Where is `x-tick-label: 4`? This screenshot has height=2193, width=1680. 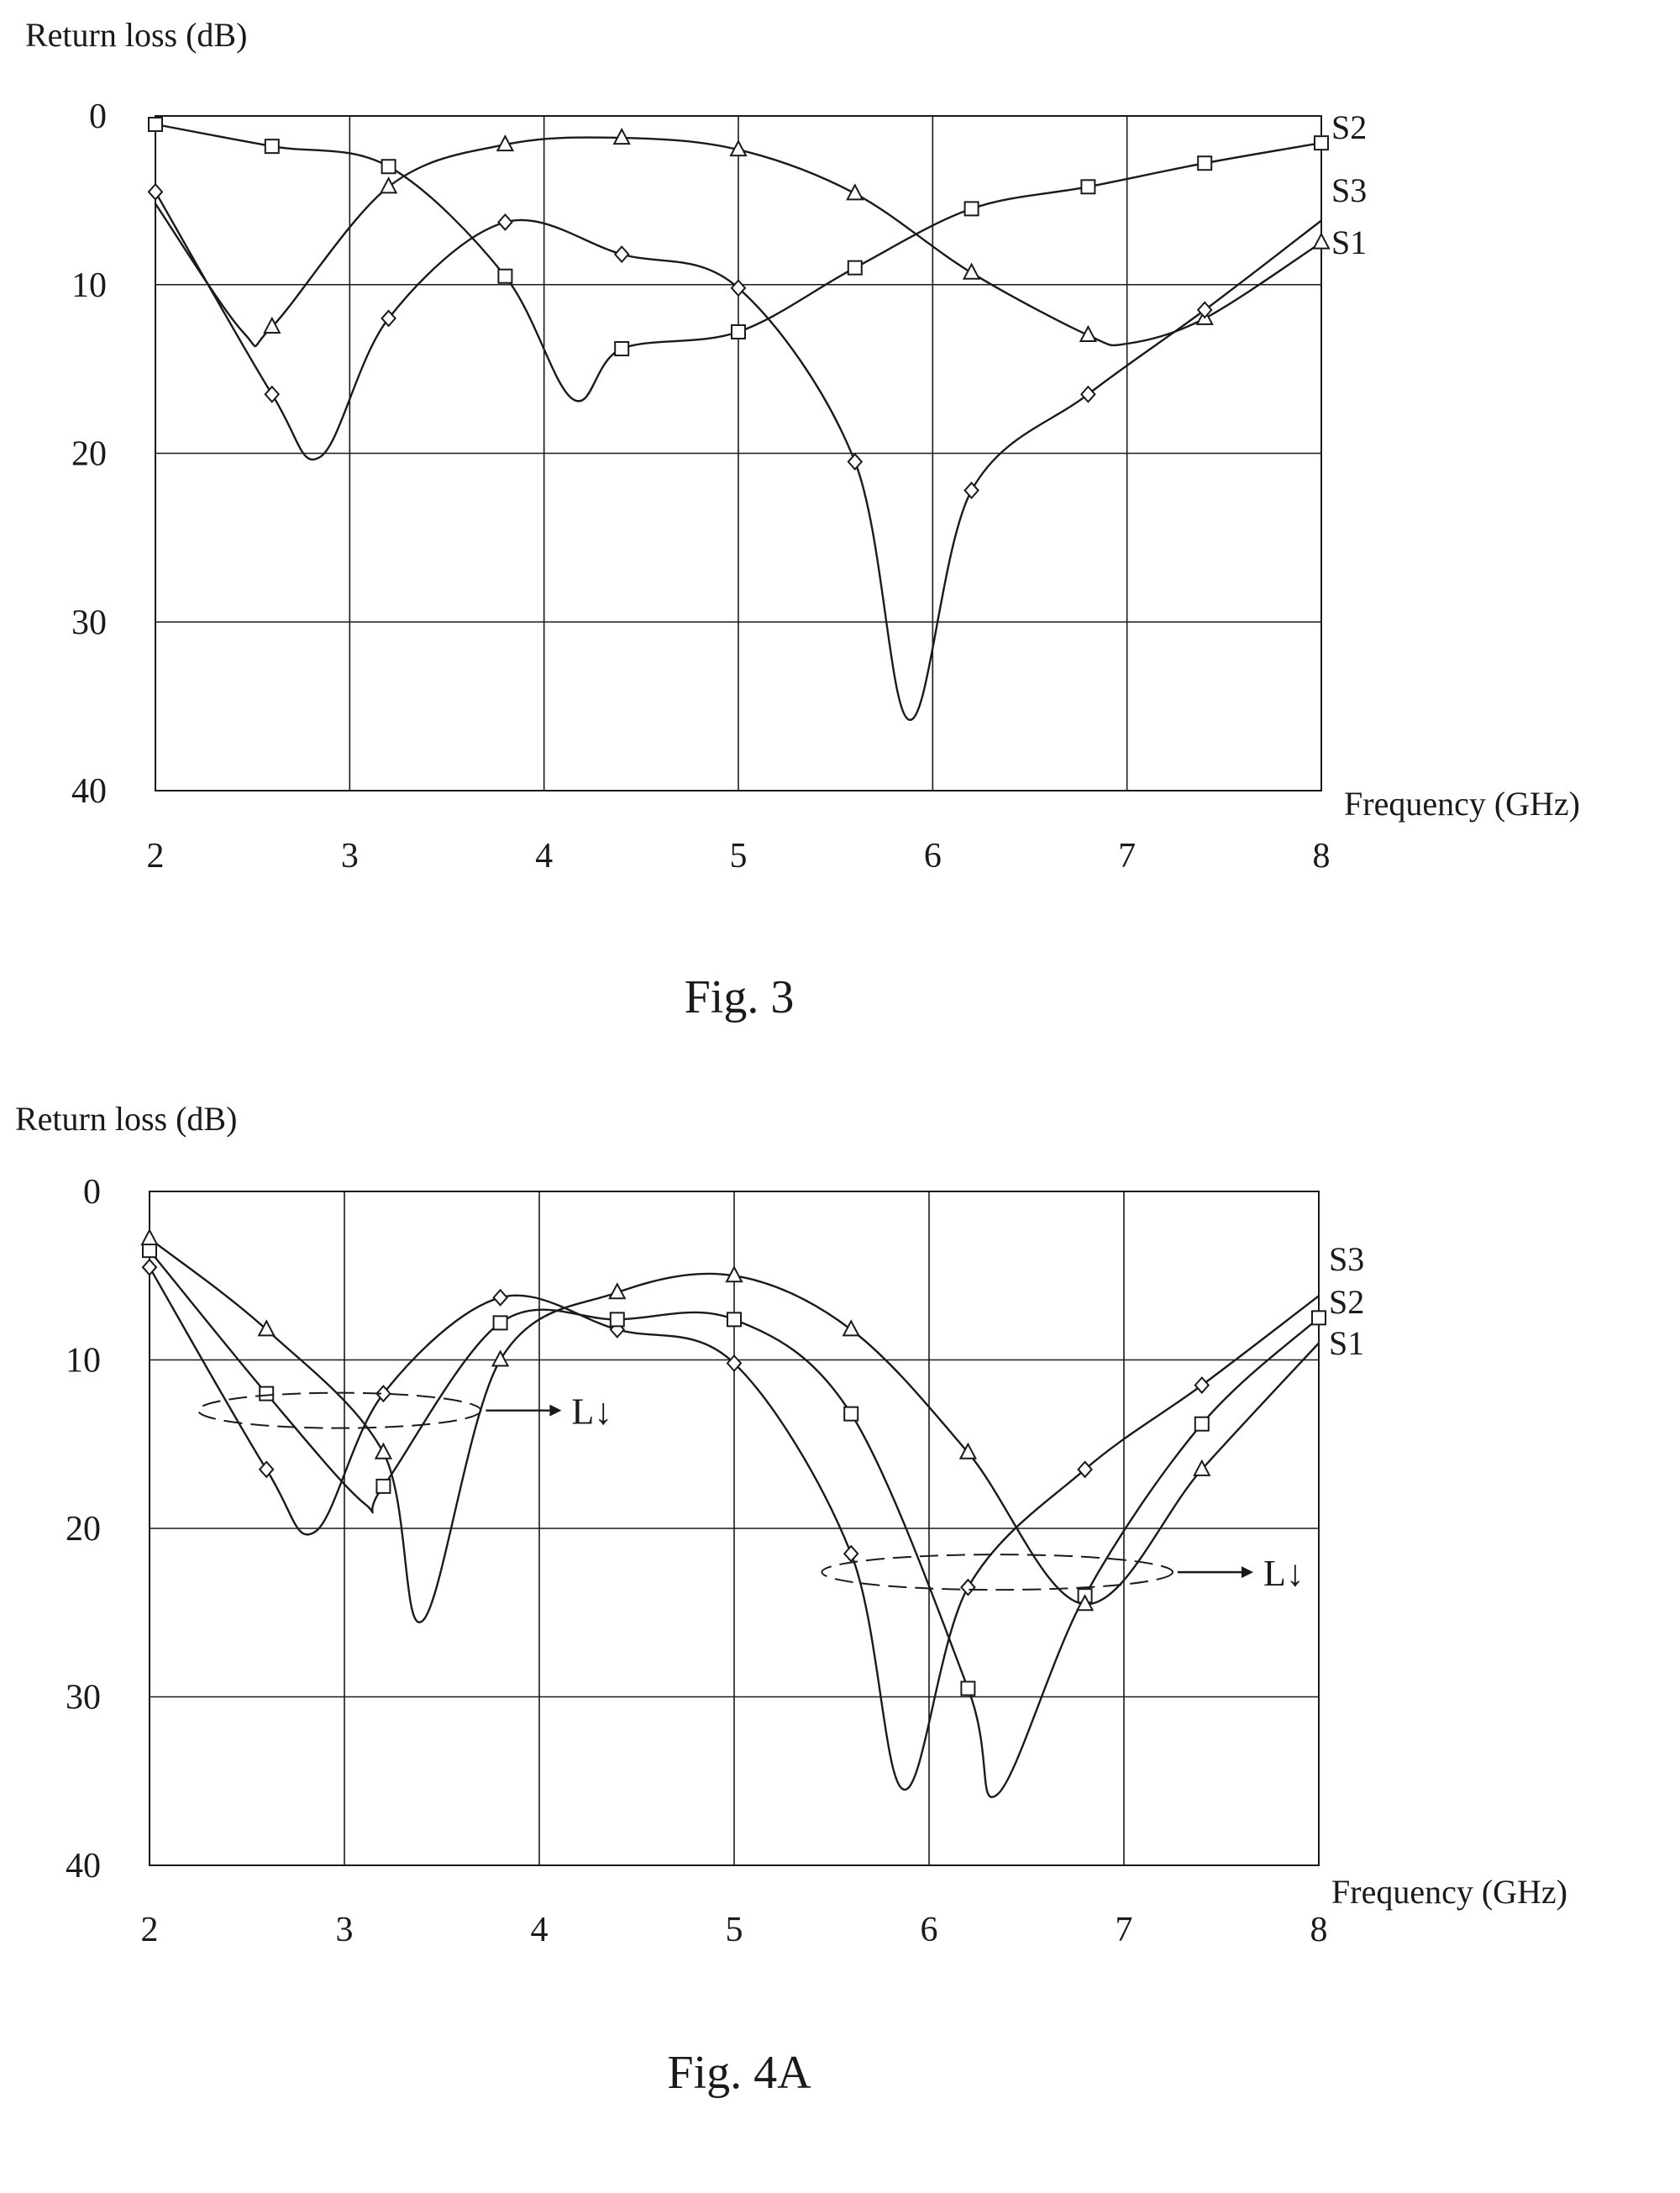
x-tick-label: 4 is located at coordinates (544, 857).